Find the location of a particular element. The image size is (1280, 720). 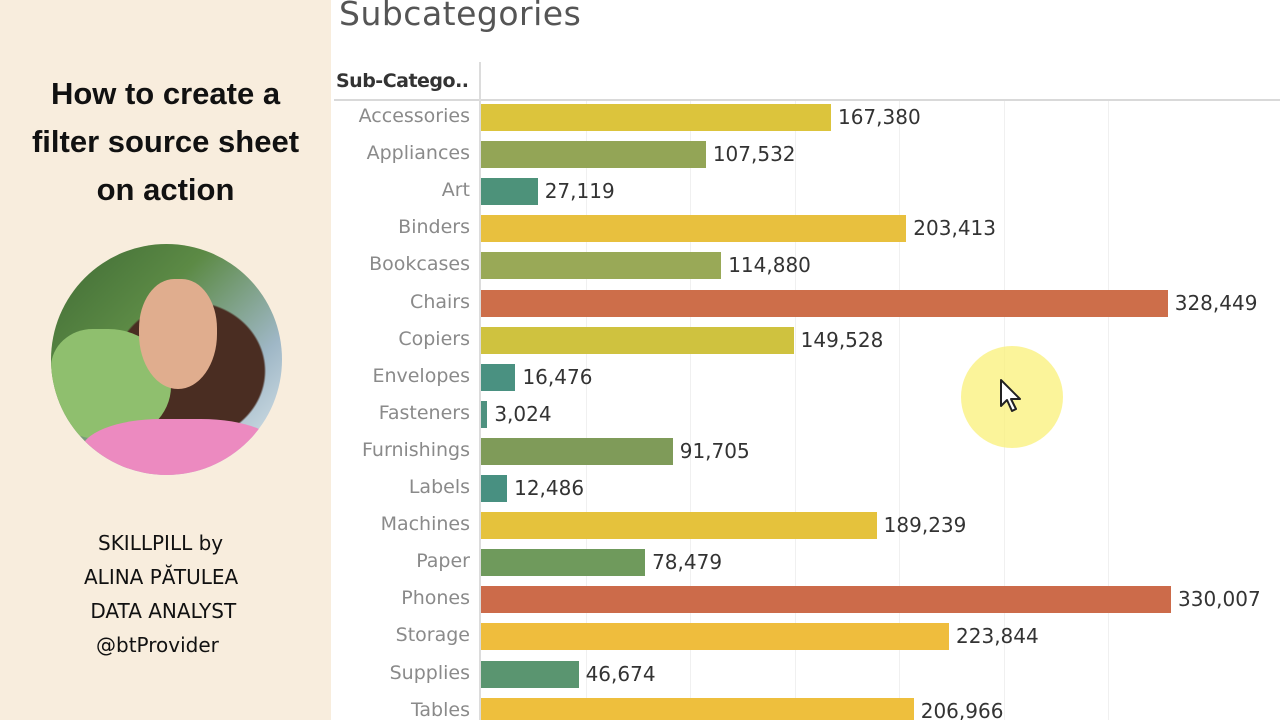

category-label: Storage is located at coordinates (432, 635).